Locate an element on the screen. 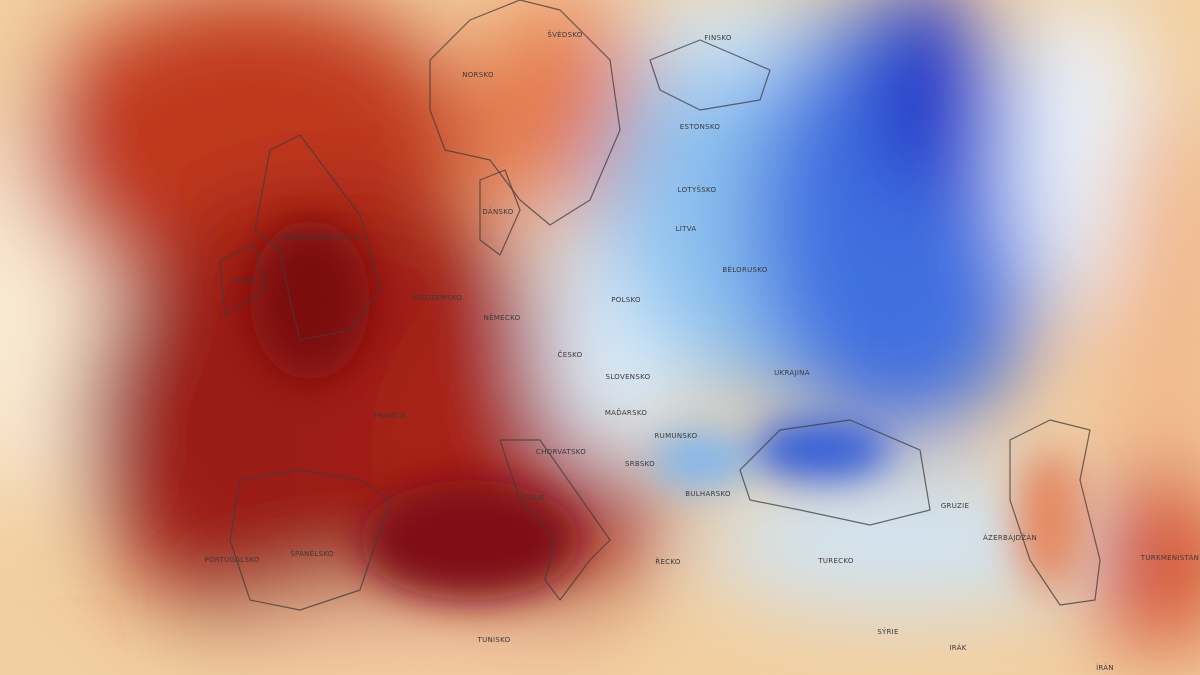  country-label: PORTUGALSKO is located at coordinates (231, 560).